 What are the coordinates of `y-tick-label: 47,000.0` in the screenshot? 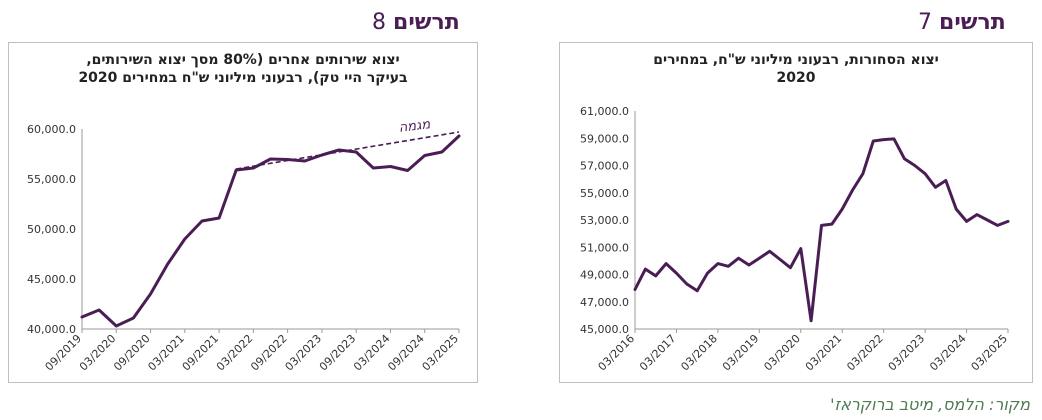 It's located at (604, 302).